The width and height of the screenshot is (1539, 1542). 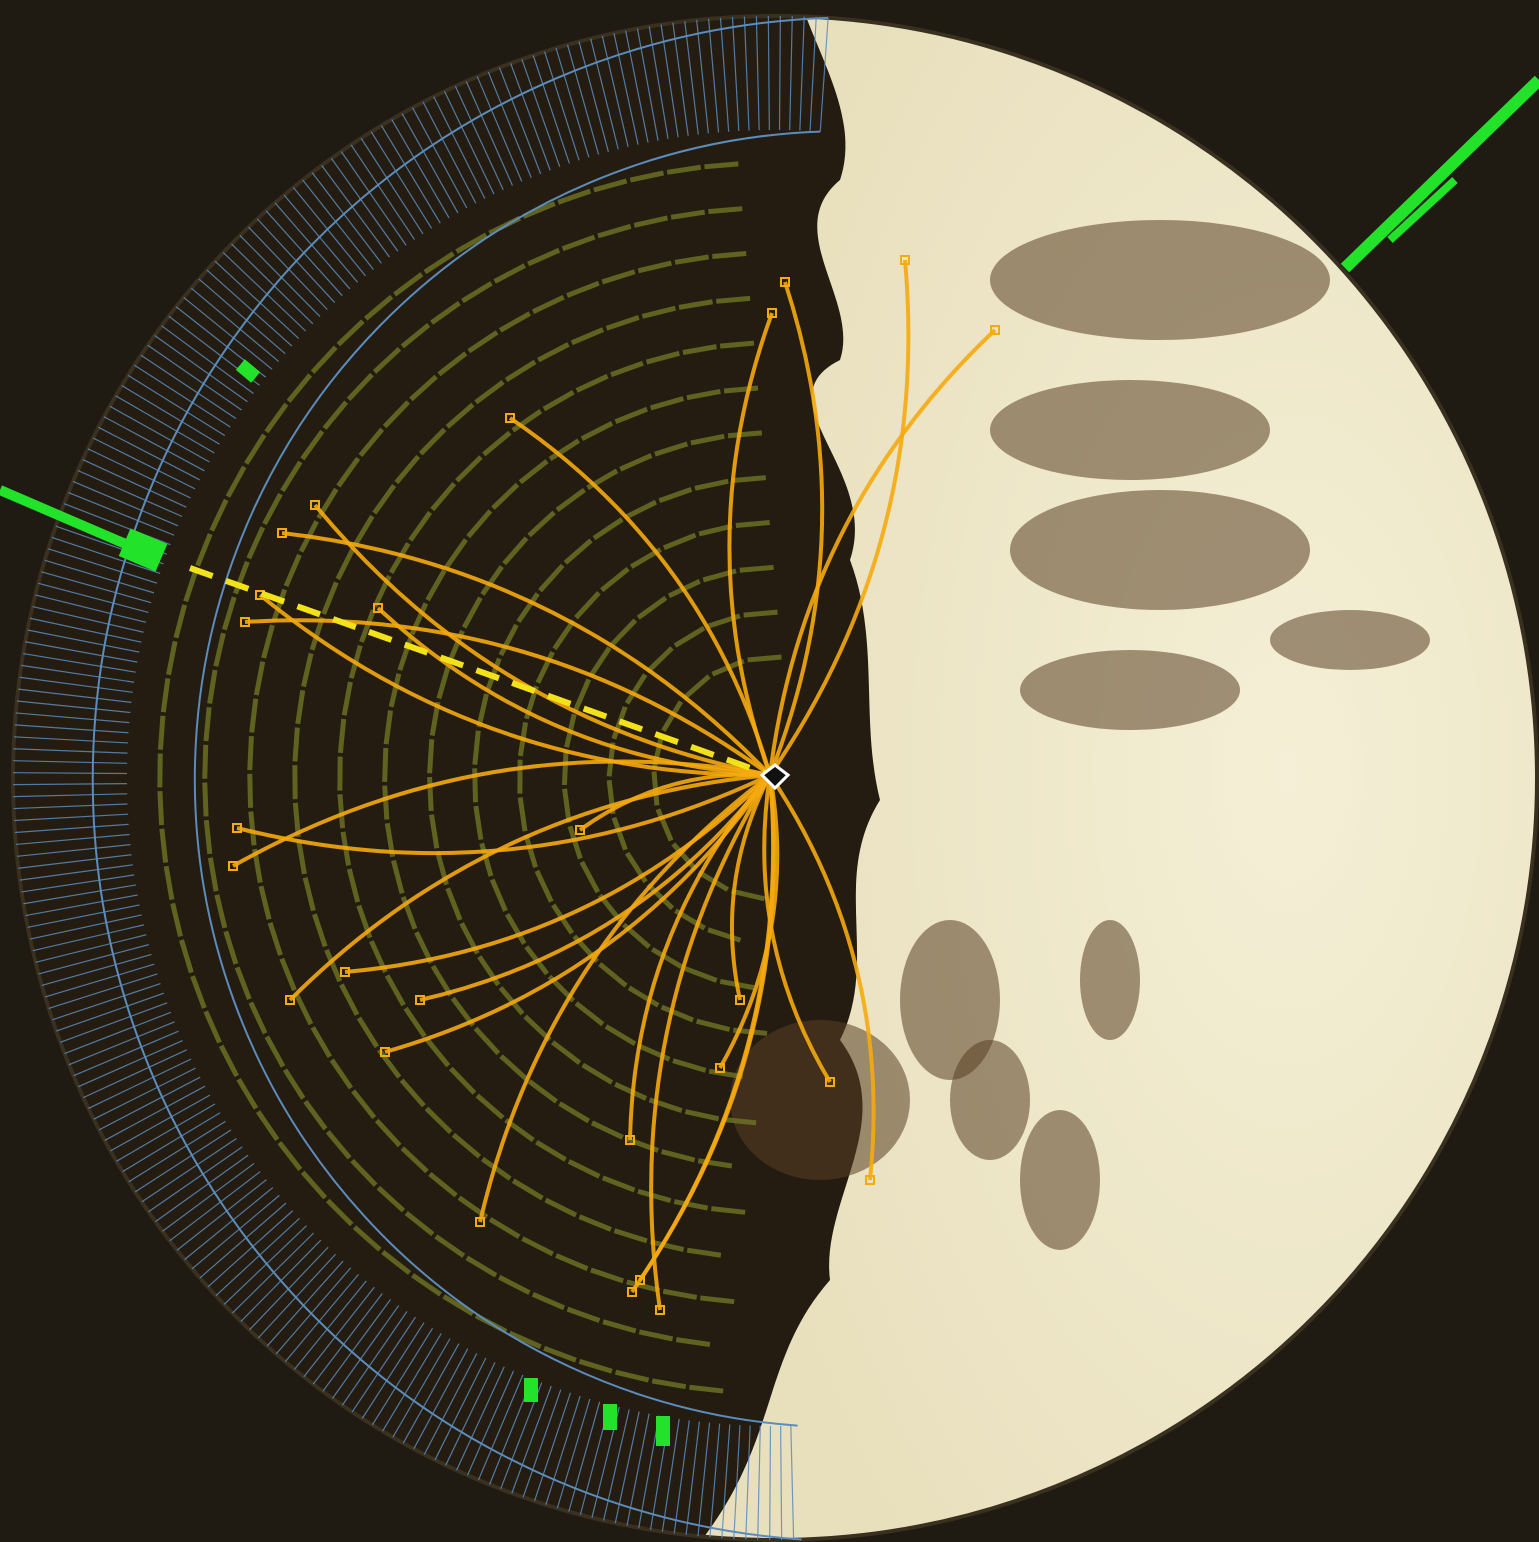 What do you see at coordinates (775, 777) in the screenshot?
I see `hub` at bounding box center [775, 777].